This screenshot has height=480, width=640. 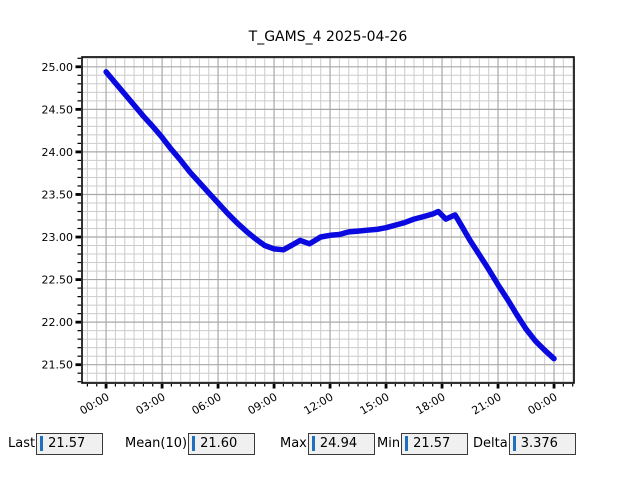 I want to click on stat-last: Last 21.57, so click(x=56, y=443).